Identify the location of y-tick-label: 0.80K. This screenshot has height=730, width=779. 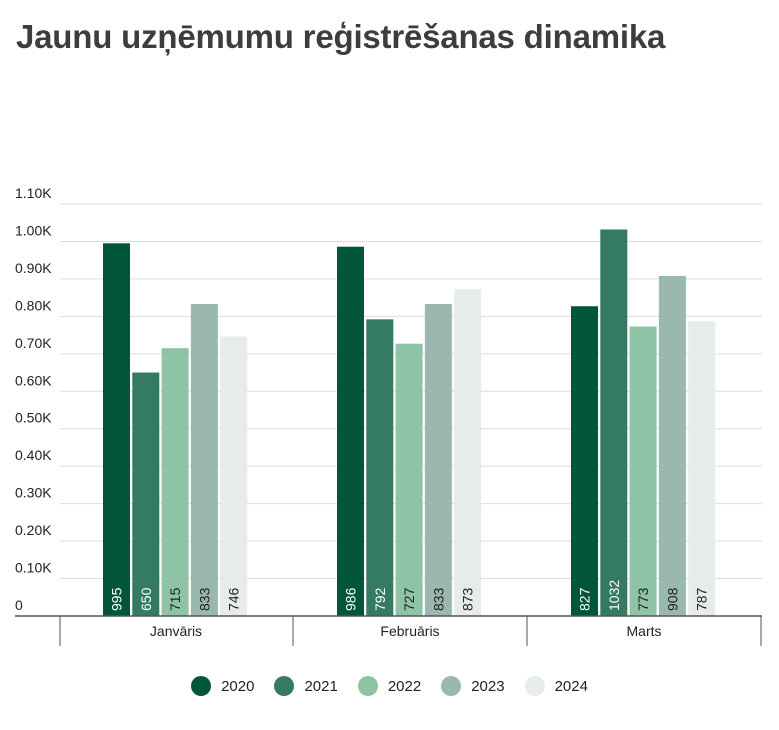
(33, 305).